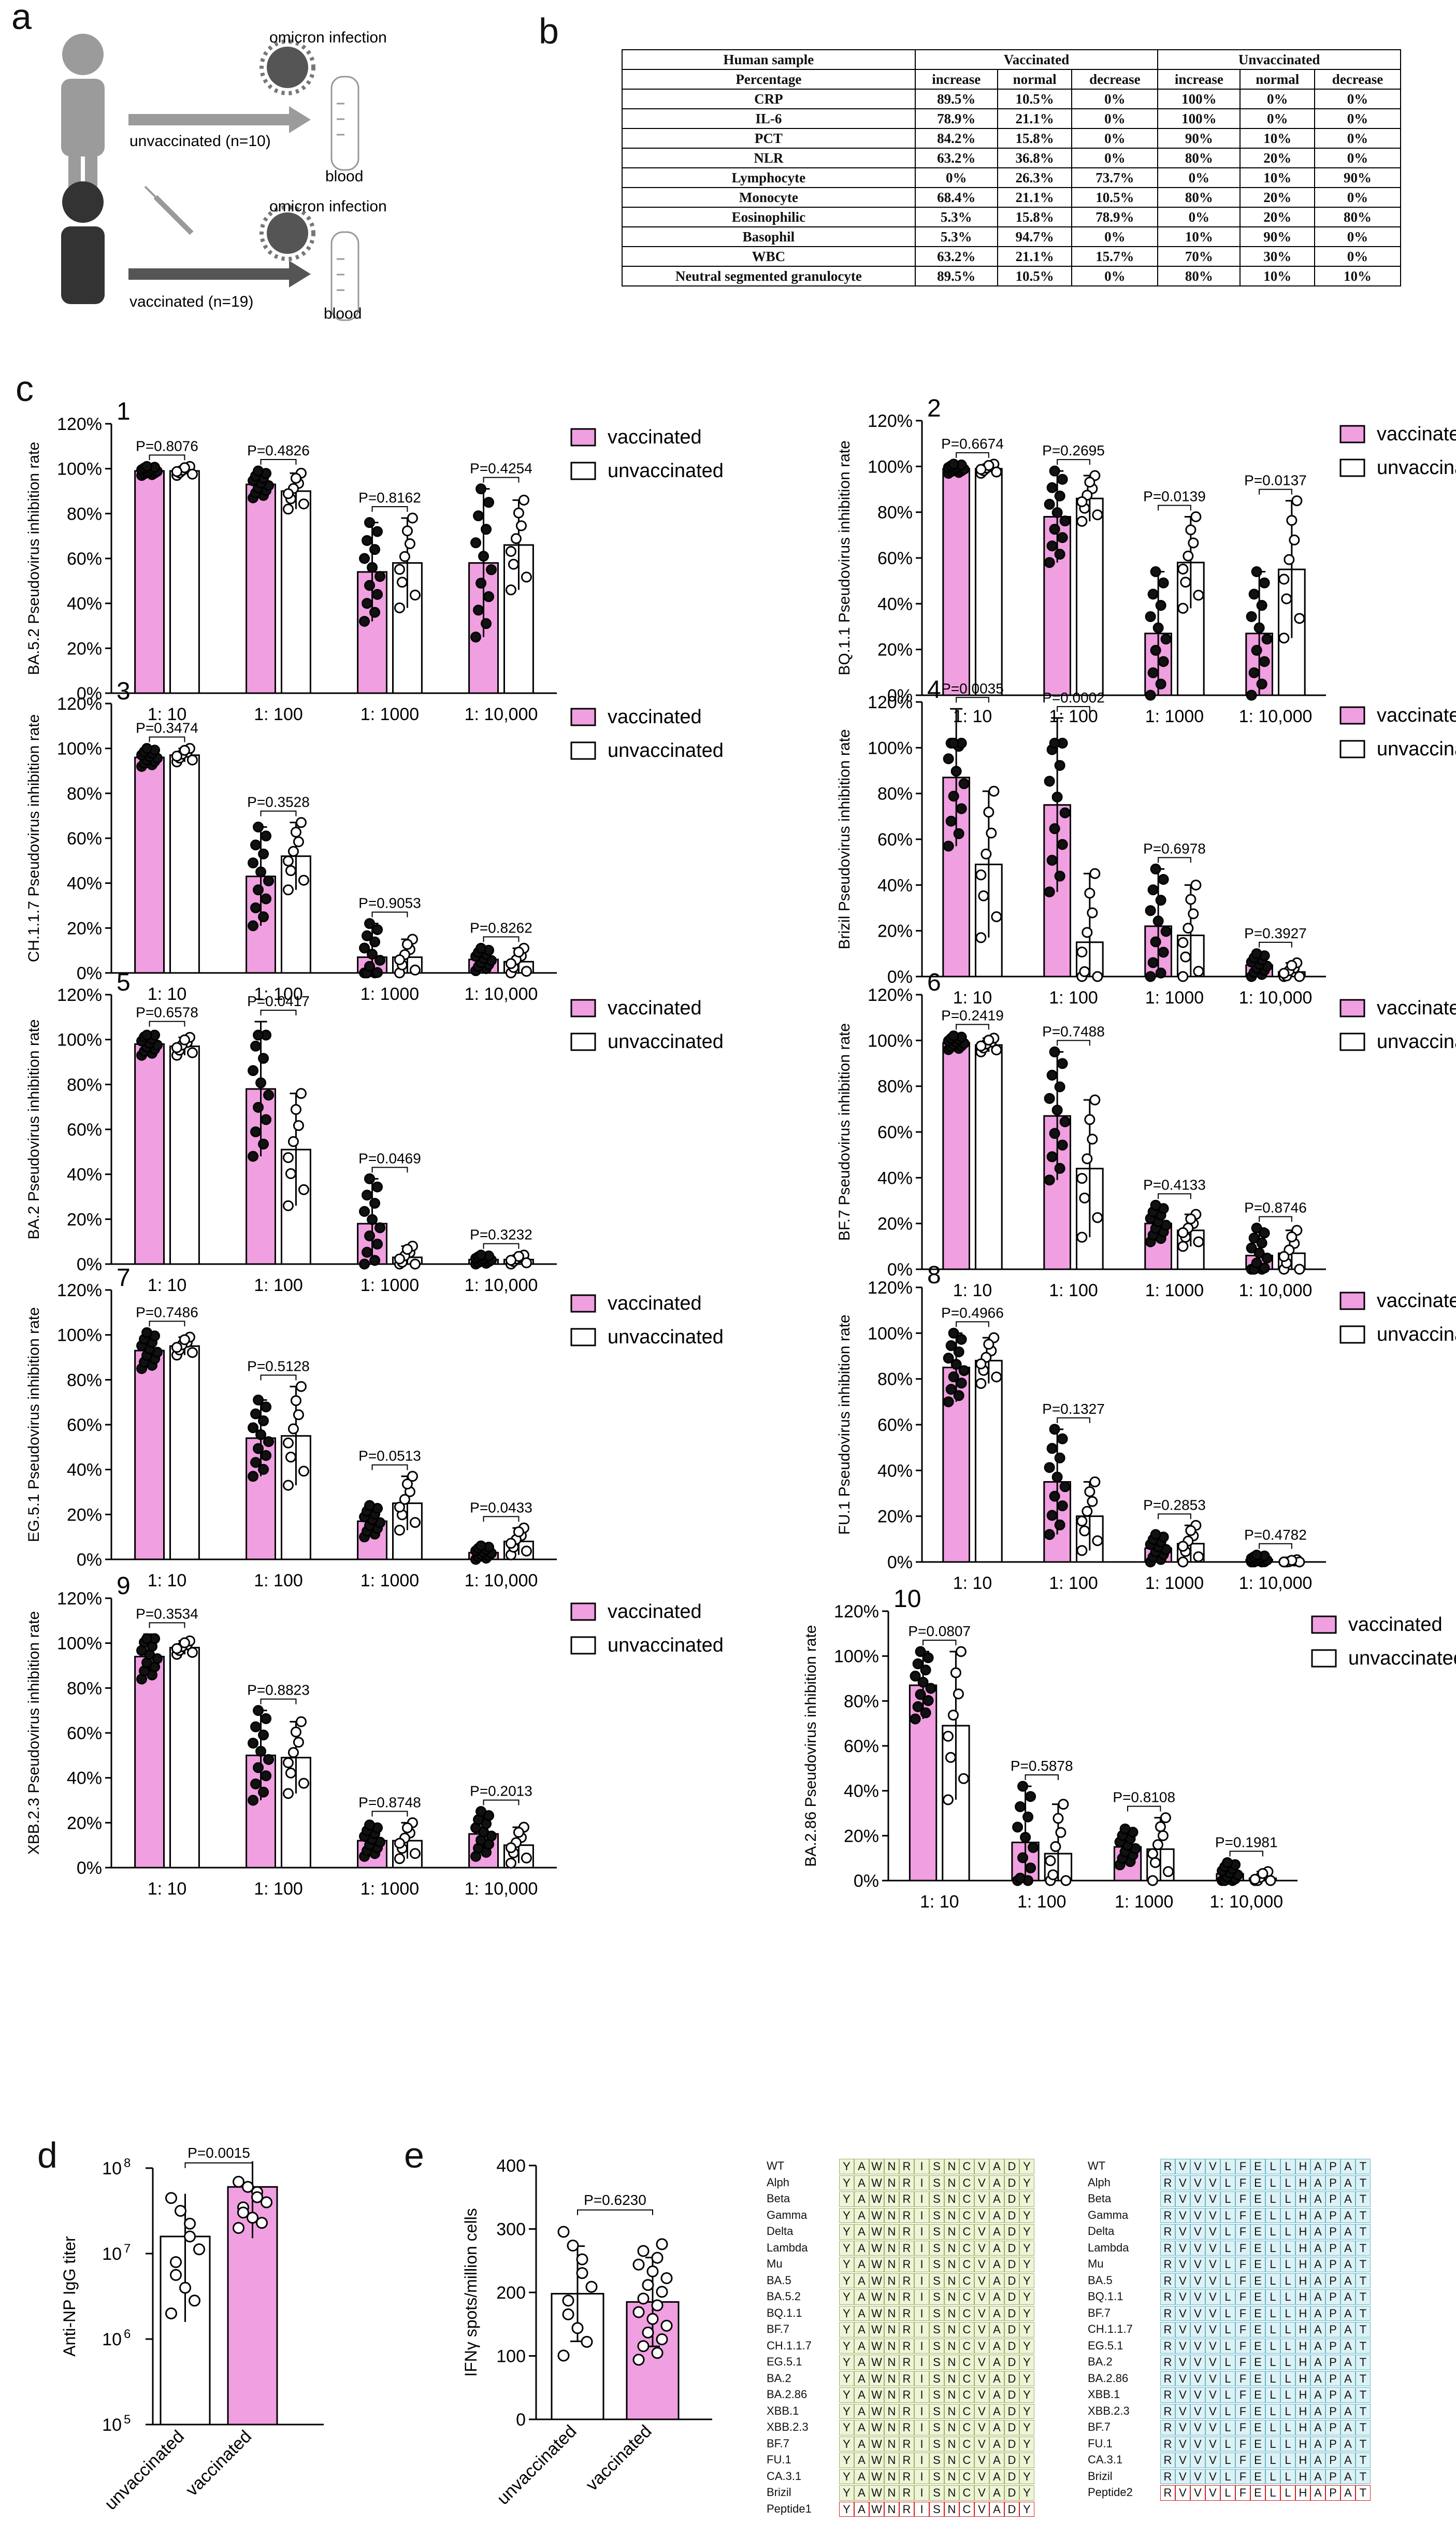 The height and width of the screenshot is (2538, 1456). What do you see at coordinates (1199, 236) in the screenshot?
I see `value-cell: 10%` at bounding box center [1199, 236].